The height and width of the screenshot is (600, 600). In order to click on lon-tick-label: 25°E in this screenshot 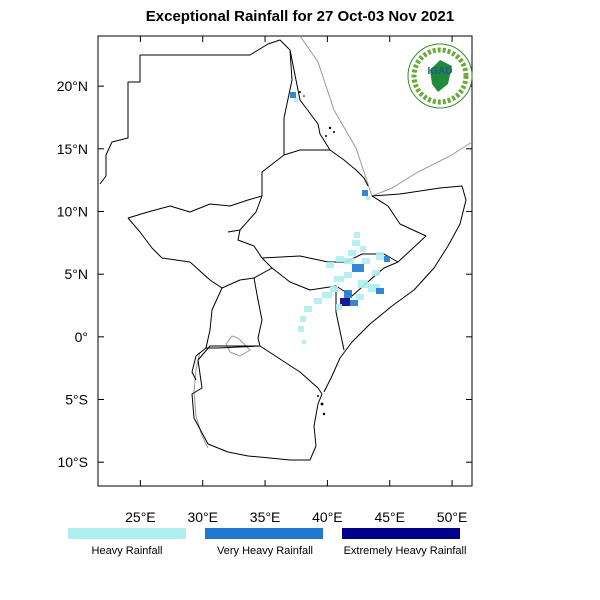, I will do `click(140, 517)`.